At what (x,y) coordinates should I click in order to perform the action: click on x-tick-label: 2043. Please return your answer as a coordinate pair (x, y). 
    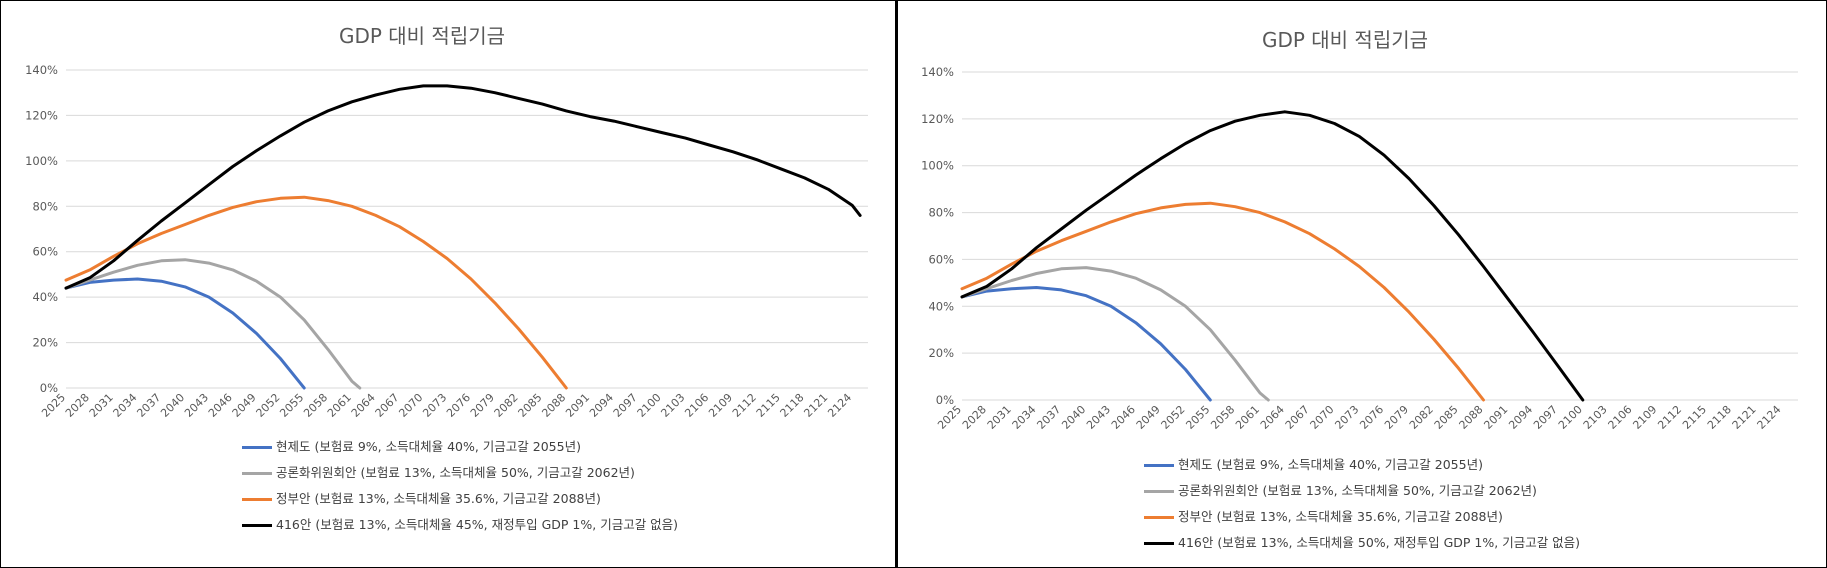
    Looking at the image, I should click on (196, 405).